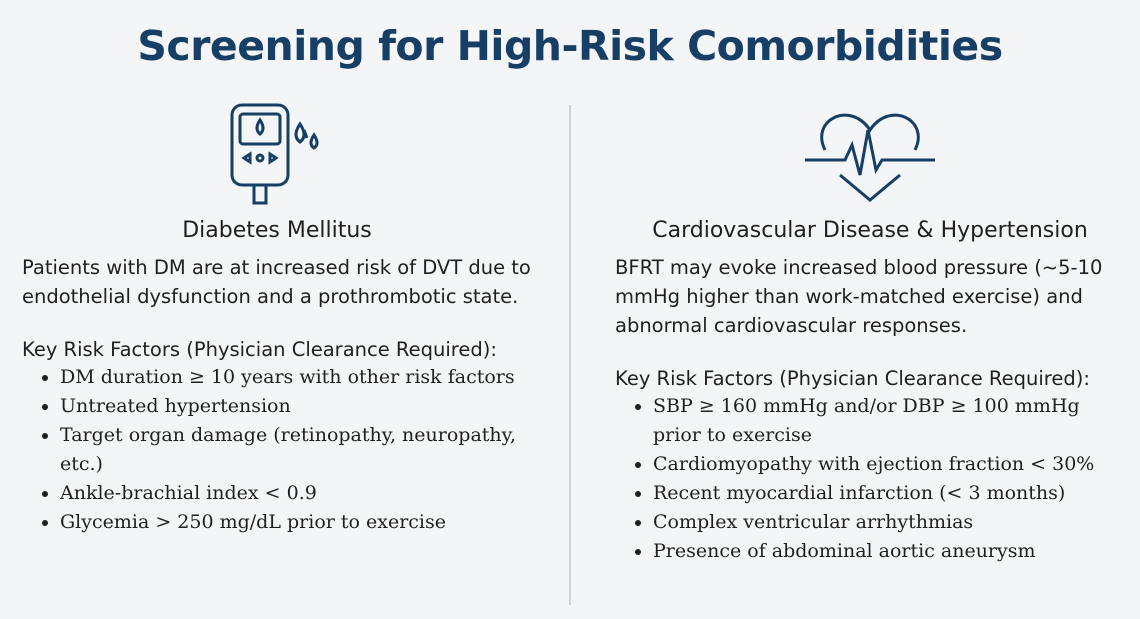 The image size is (1140, 619). I want to click on title: Screening for High-Risk Comorbidities, so click(570, 46).